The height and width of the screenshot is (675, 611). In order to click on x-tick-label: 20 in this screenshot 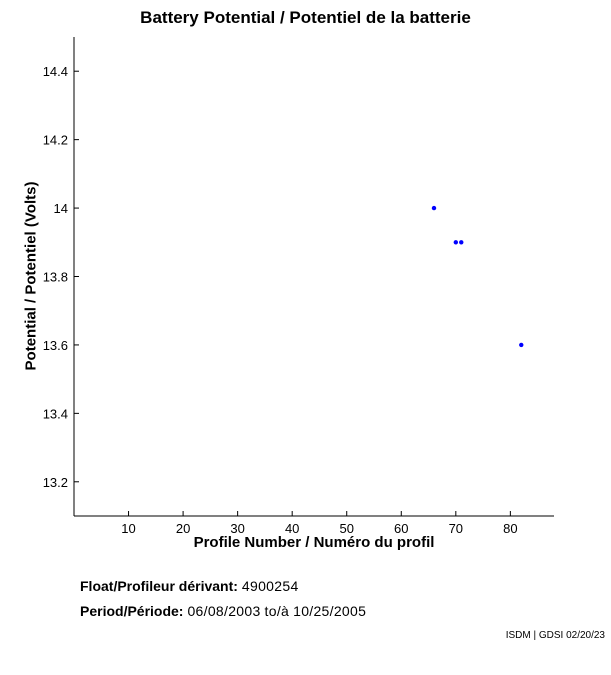, I will do `click(183, 528)`.